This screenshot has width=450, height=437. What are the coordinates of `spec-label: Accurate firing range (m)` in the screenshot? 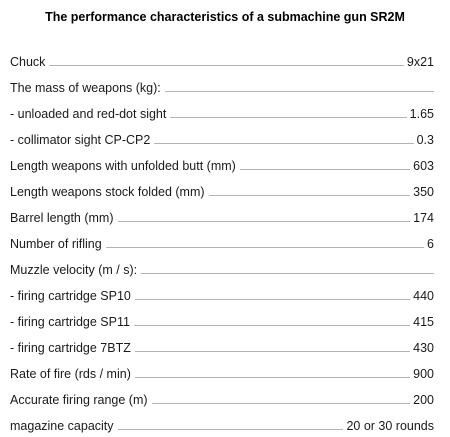 It's located at (79, 400).